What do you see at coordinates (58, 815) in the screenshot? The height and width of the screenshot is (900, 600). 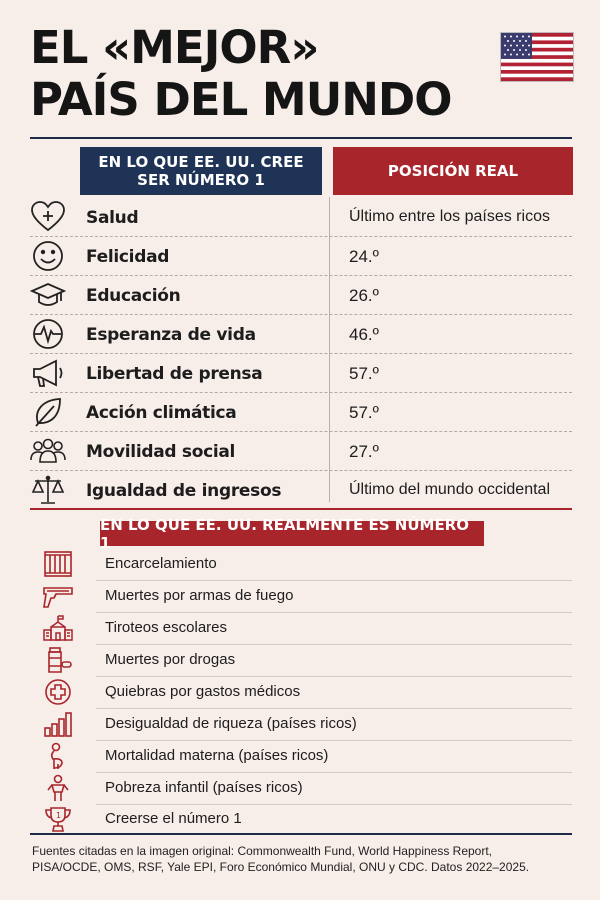 I see `svg-text: 1` at bounding box center [58, 815].